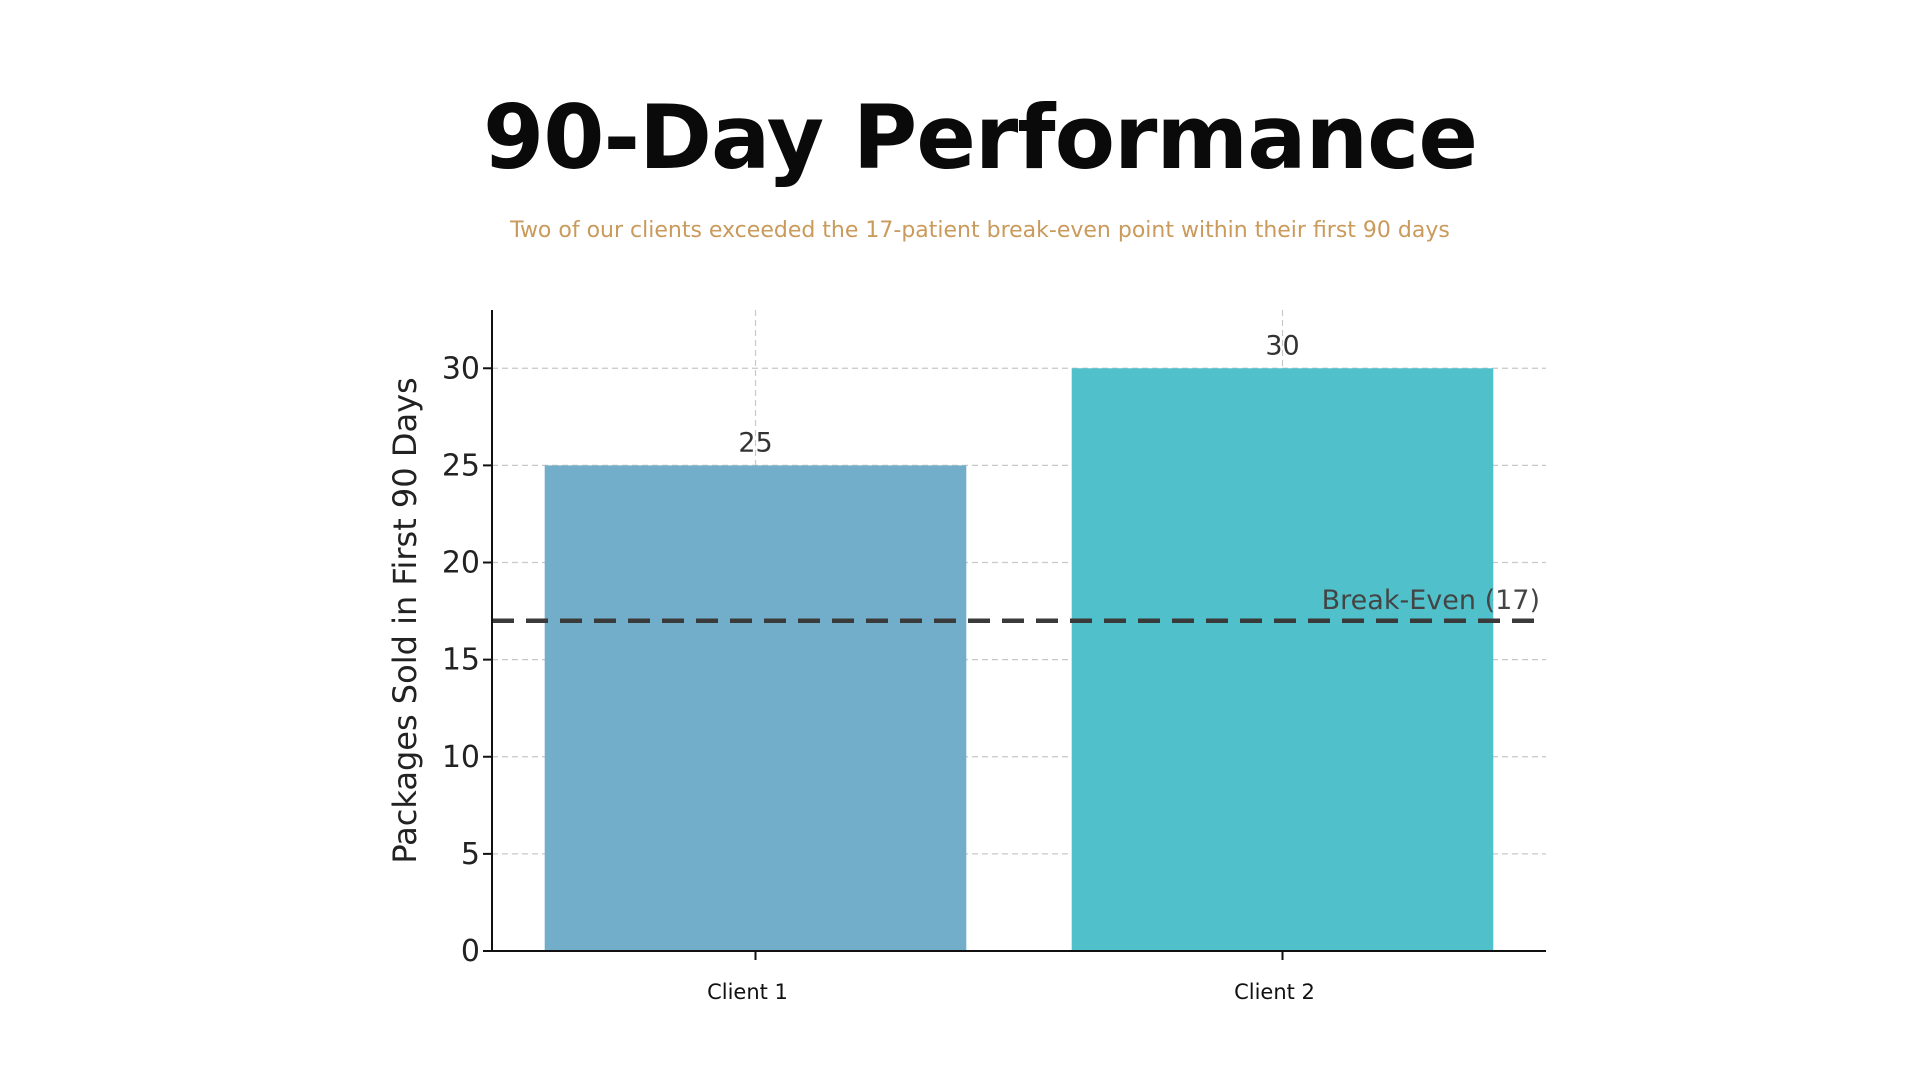 Image resolution: width=1920 pixels, height=1080 pixels. I want to click on y-axis-label: Packages Sold in First 90 Days, so click(405, 620).